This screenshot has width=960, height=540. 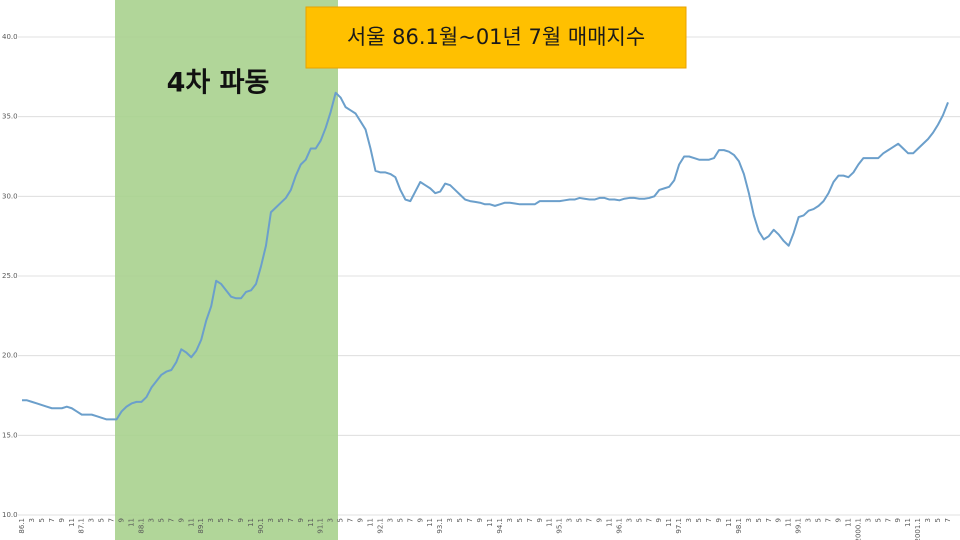 What do you see at coordinates (261, 526) in the screenshot?
I see `x-tick-label: 90.1` at bounding box center [261, 526].